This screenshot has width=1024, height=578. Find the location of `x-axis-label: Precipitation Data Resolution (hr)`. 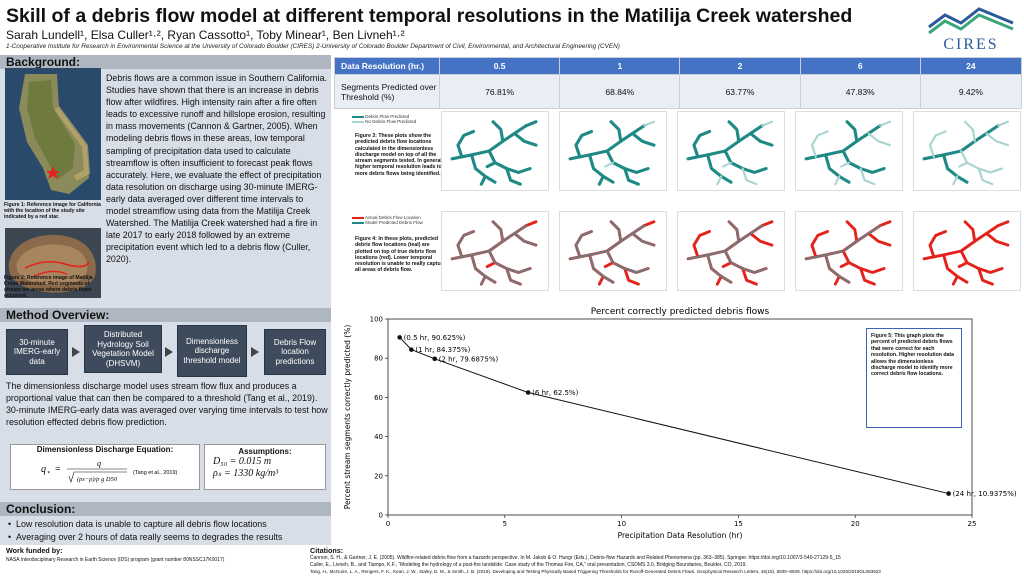

x-axis-label: Precipitation Data Resolution (hr) is located at coordinates (680, 535).